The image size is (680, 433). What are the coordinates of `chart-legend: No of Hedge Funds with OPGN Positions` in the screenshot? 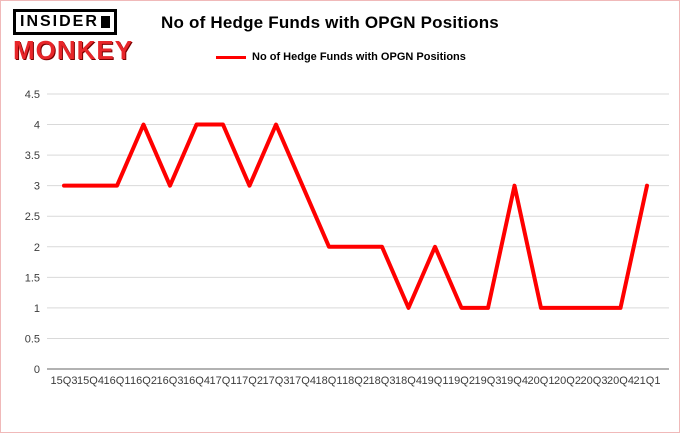 It's located at (357, 57).